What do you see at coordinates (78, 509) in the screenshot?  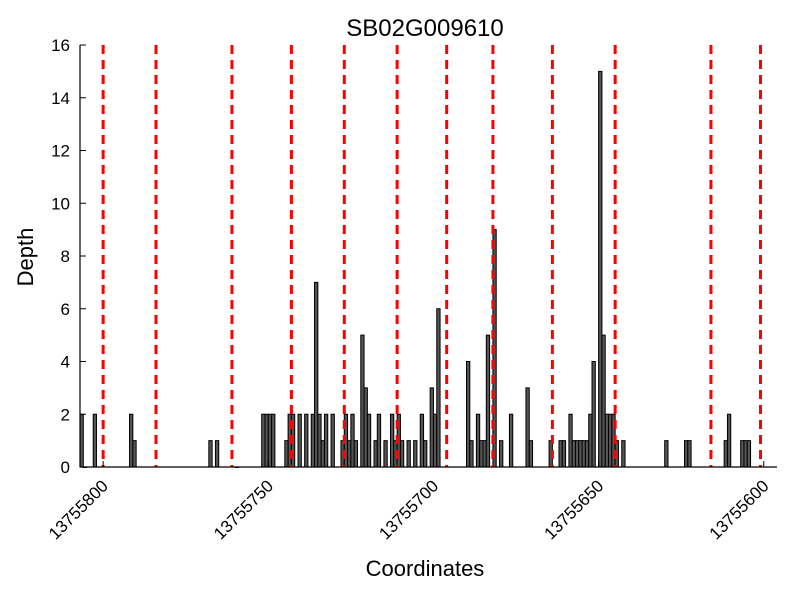 I see `x-tick-label: 13755800` at bounding box center [78, 509].